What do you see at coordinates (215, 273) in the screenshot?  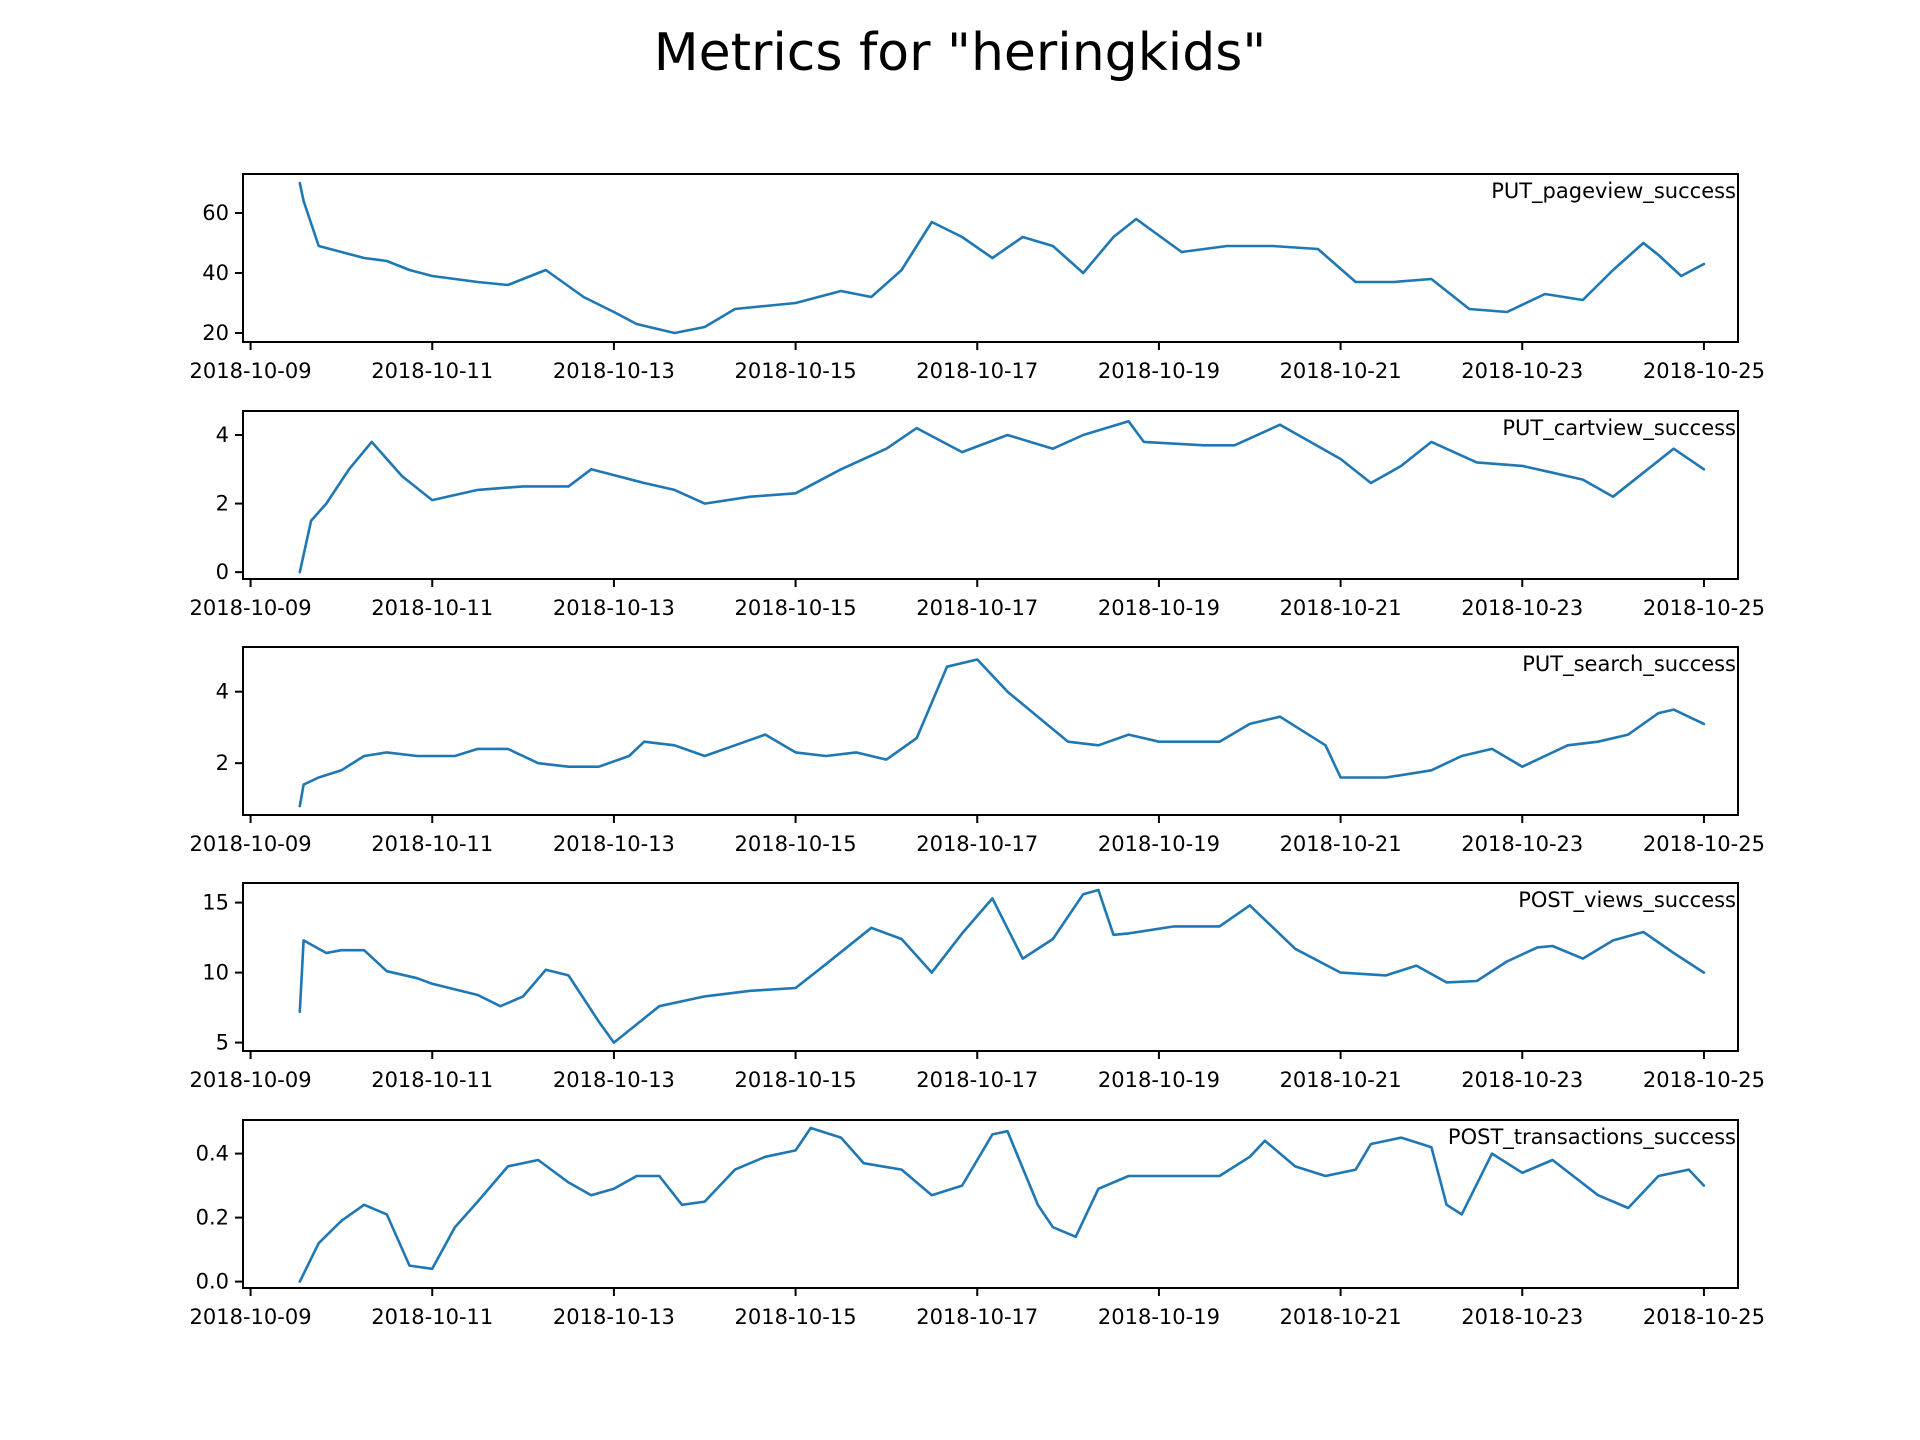 I see `y-tick-label: 40` at bounding box center [215, 273].